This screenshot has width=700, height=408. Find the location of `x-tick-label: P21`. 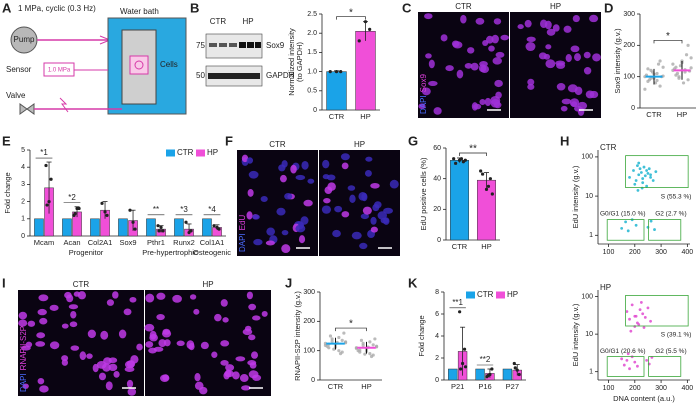

x-tick-label: P21 is located at coordinates (457, 386).